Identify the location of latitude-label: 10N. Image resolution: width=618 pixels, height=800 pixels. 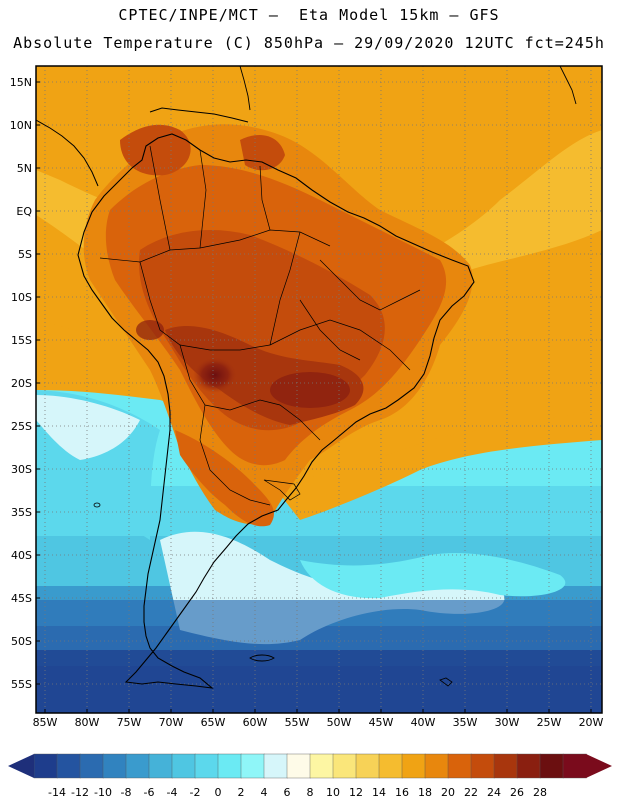
(21, 125).